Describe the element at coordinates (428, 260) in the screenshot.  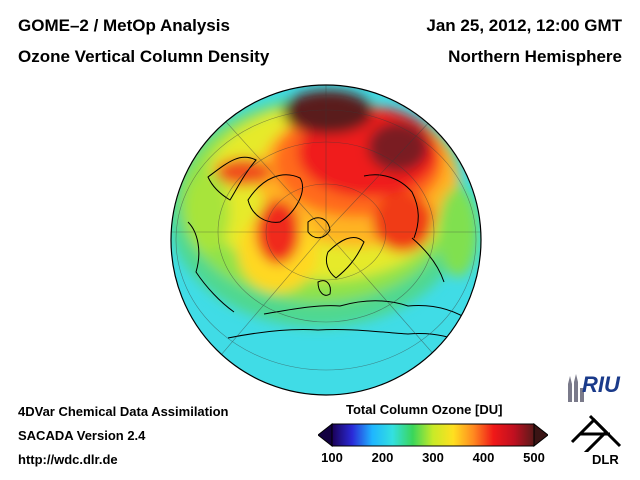
I see `east-asia-coast` at that location.